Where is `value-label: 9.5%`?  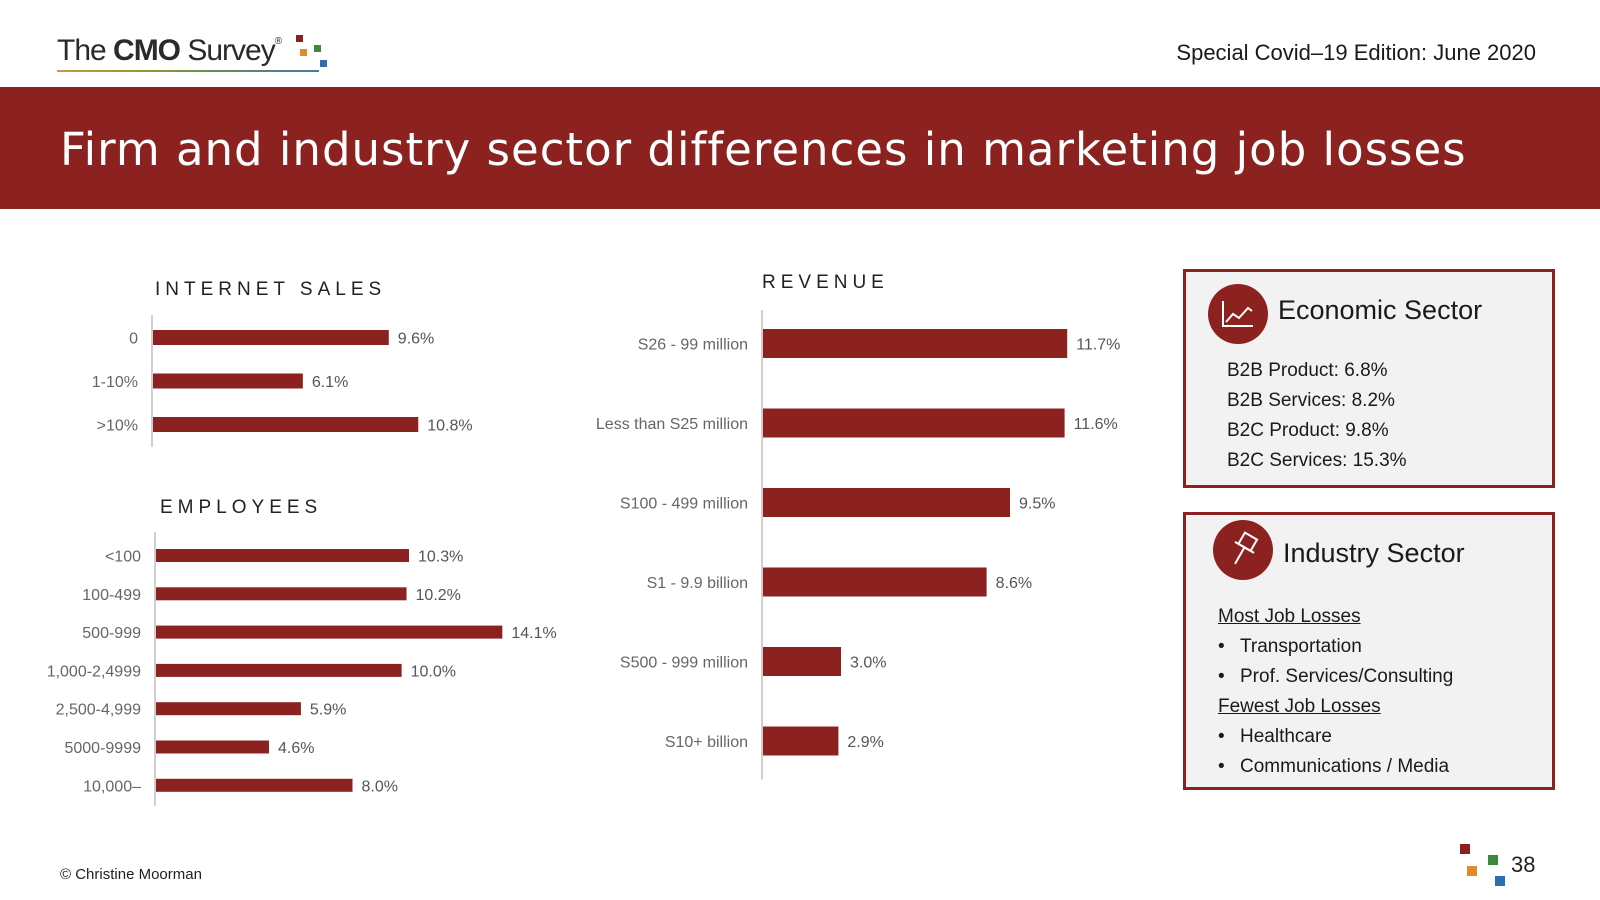
value-label: 9.5% is located at coordinates (1037, 504).